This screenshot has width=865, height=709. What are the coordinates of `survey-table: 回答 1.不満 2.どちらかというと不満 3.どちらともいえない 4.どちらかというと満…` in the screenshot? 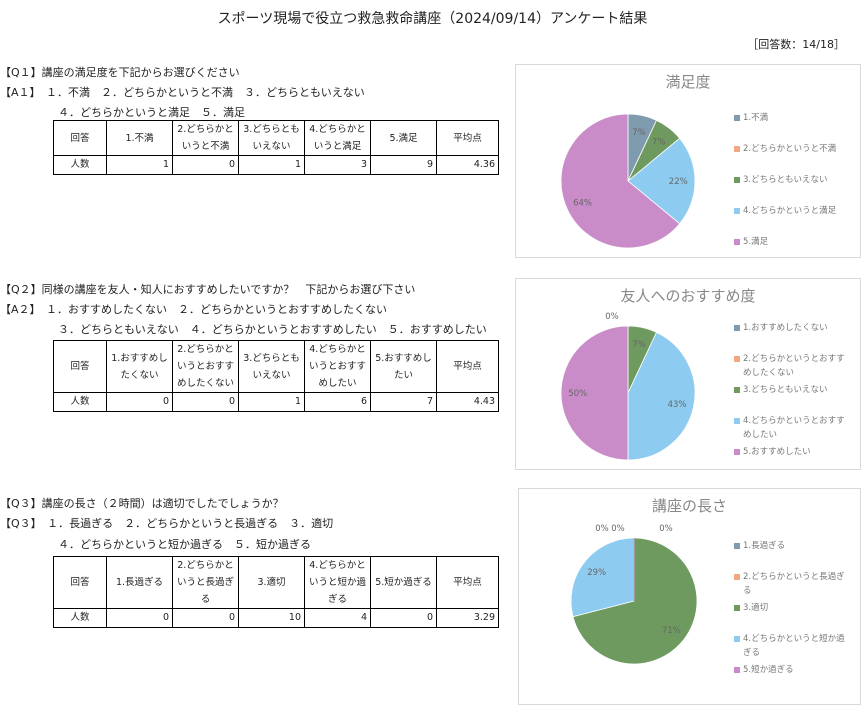 It's located at (276, 147).